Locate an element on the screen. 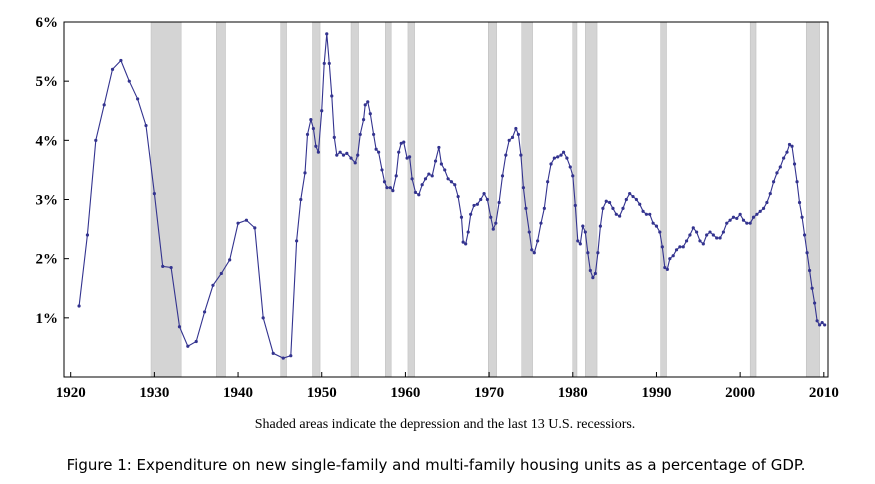 This screenshot has width=875, height=484. x-tick-label: 1920 is located at coordinates (71, 393).